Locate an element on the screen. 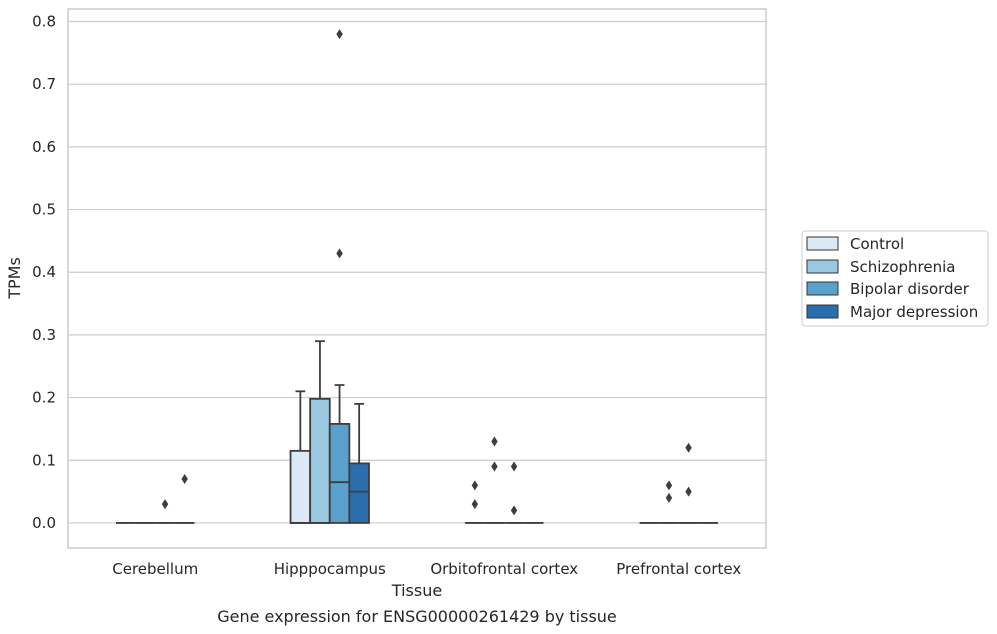 The image size is (997, 634). y-tick-label: 0.0 is located at coordinates (44, 523).